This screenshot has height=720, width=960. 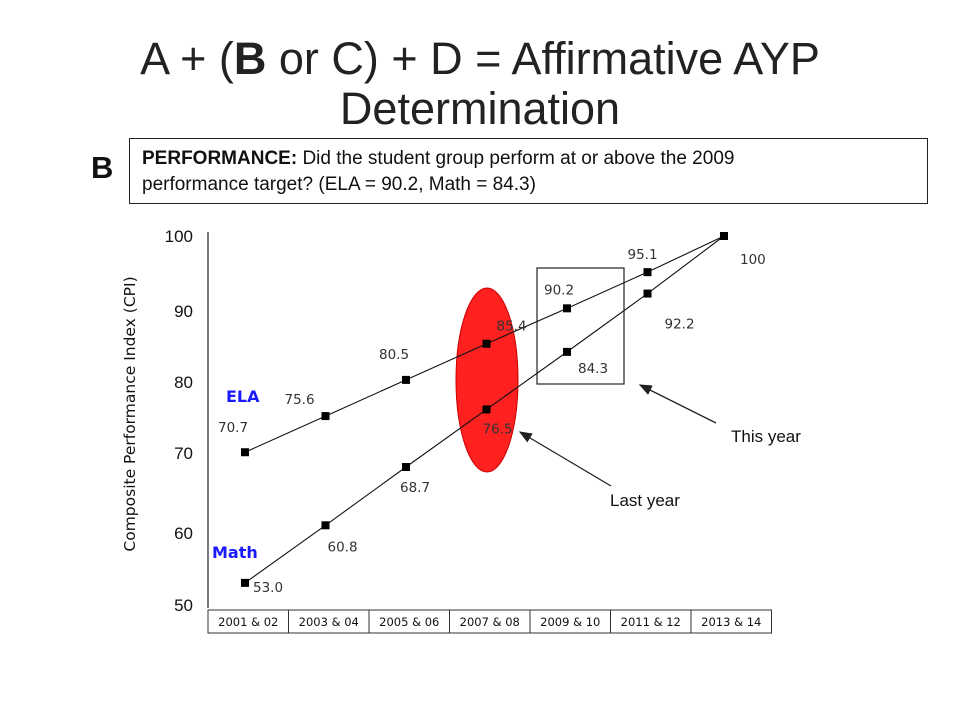 I want to click on title-line-2: Determination, so click(x=480, y=108).